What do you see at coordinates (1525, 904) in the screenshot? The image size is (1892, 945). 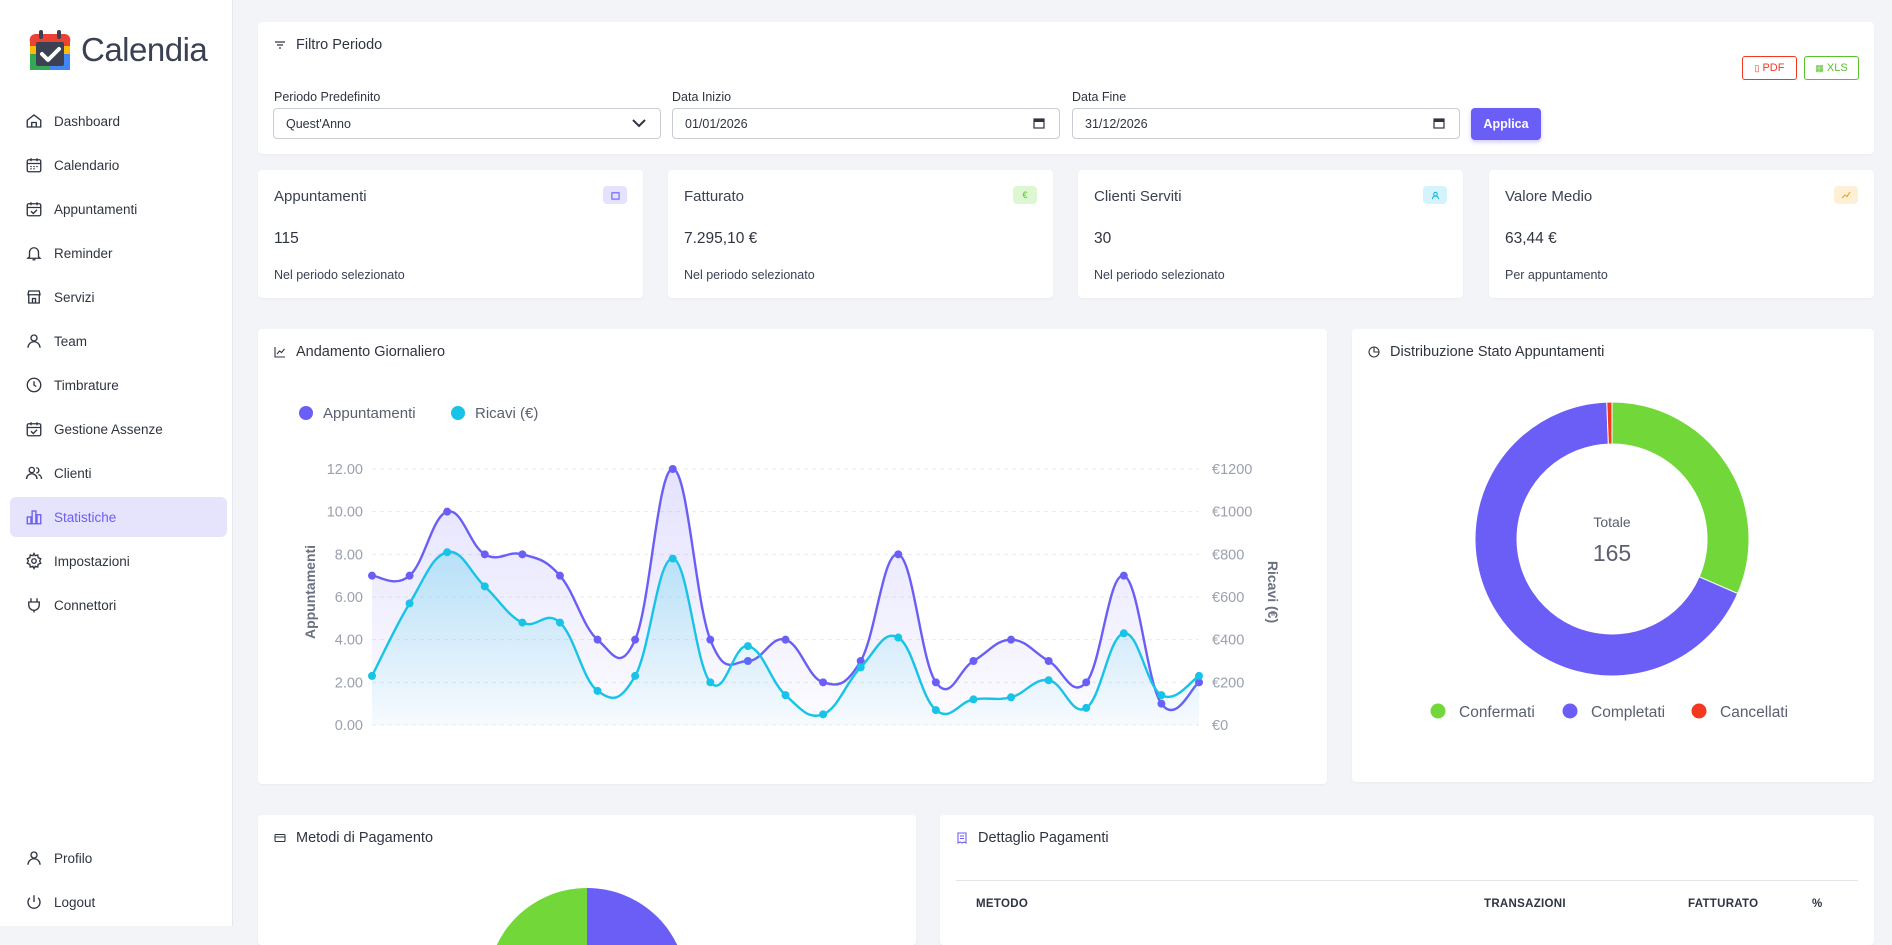 I see `column-header-transazioni: TRANSAZIONI` at bounding box center [1525, 904].